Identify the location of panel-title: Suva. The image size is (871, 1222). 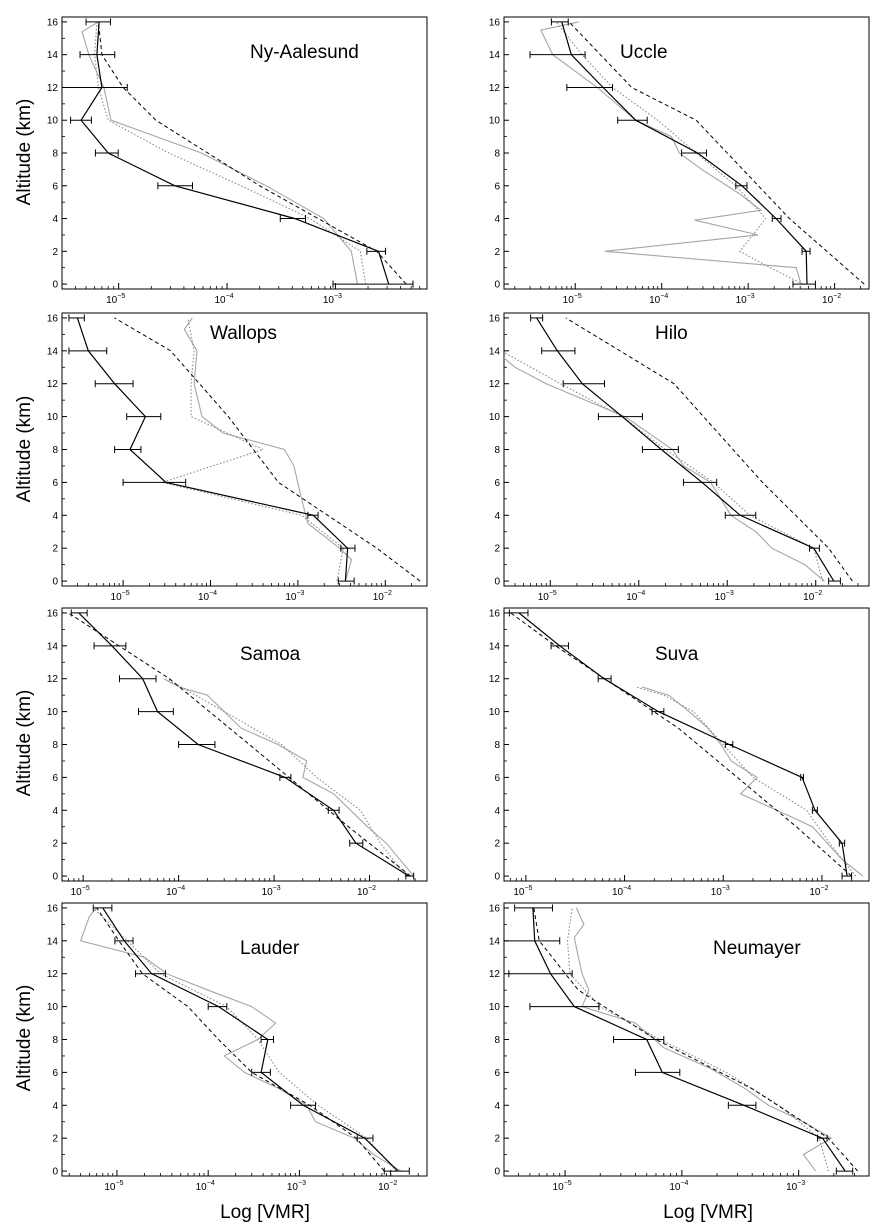
(677, 654).